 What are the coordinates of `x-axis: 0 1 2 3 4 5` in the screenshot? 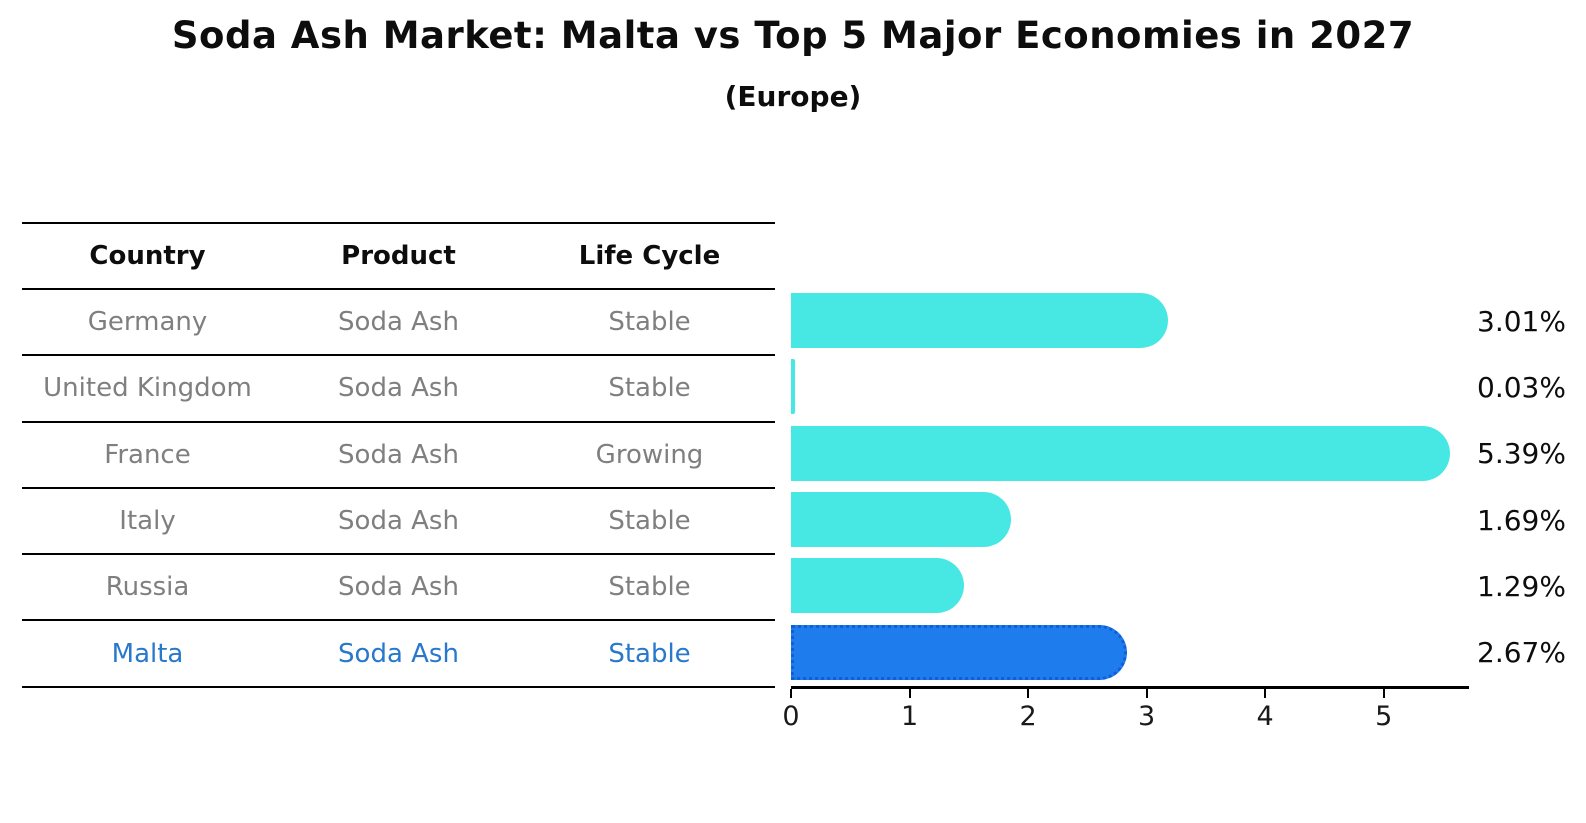 It's located at (1125, 714).